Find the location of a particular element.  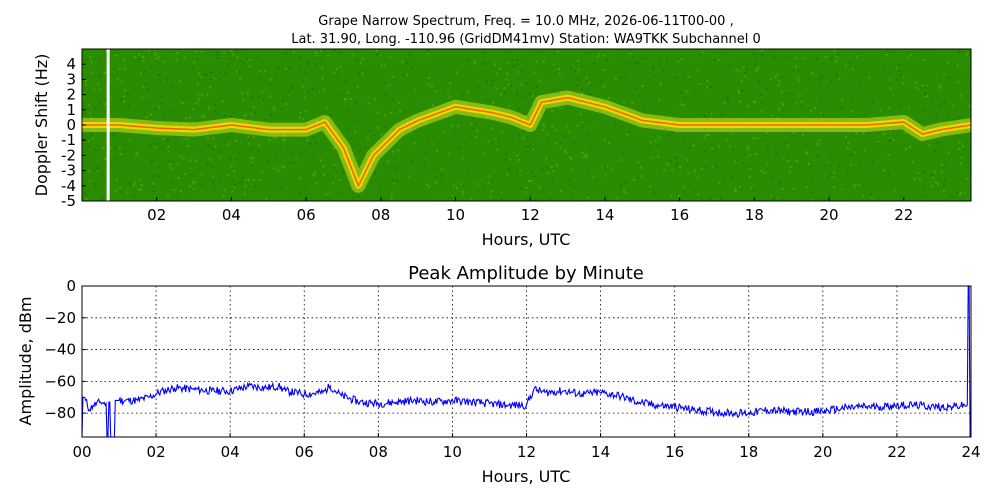

amplitude-x-axis-label: Hours, UTC is located at coordinates (526, 476).